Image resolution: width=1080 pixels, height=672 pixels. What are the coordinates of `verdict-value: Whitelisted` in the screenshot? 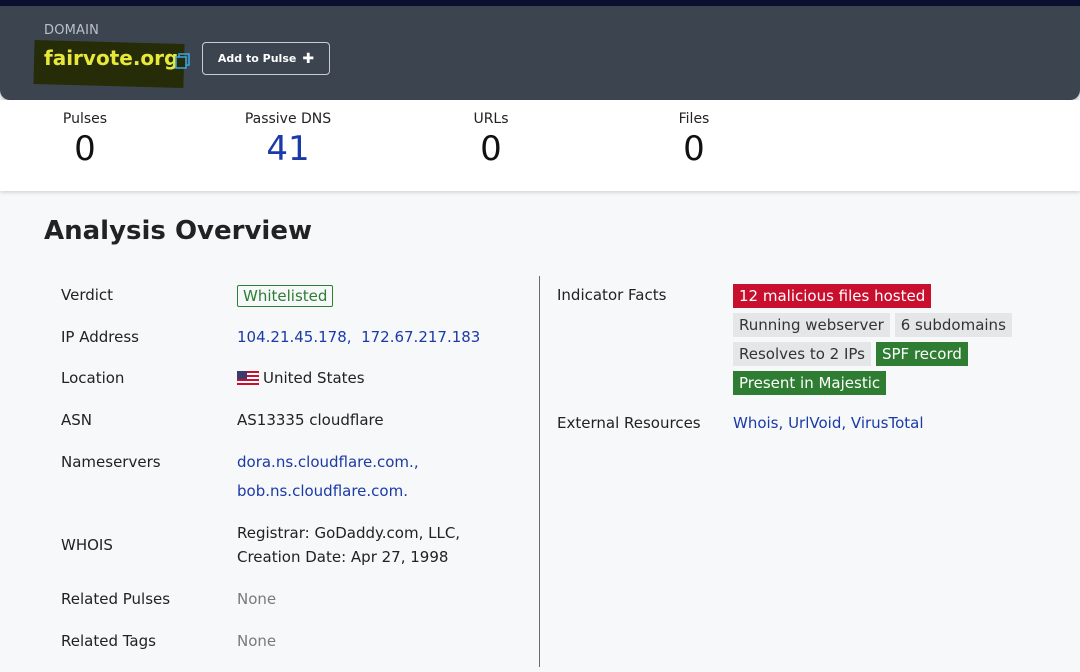 It's located at (285, 296).